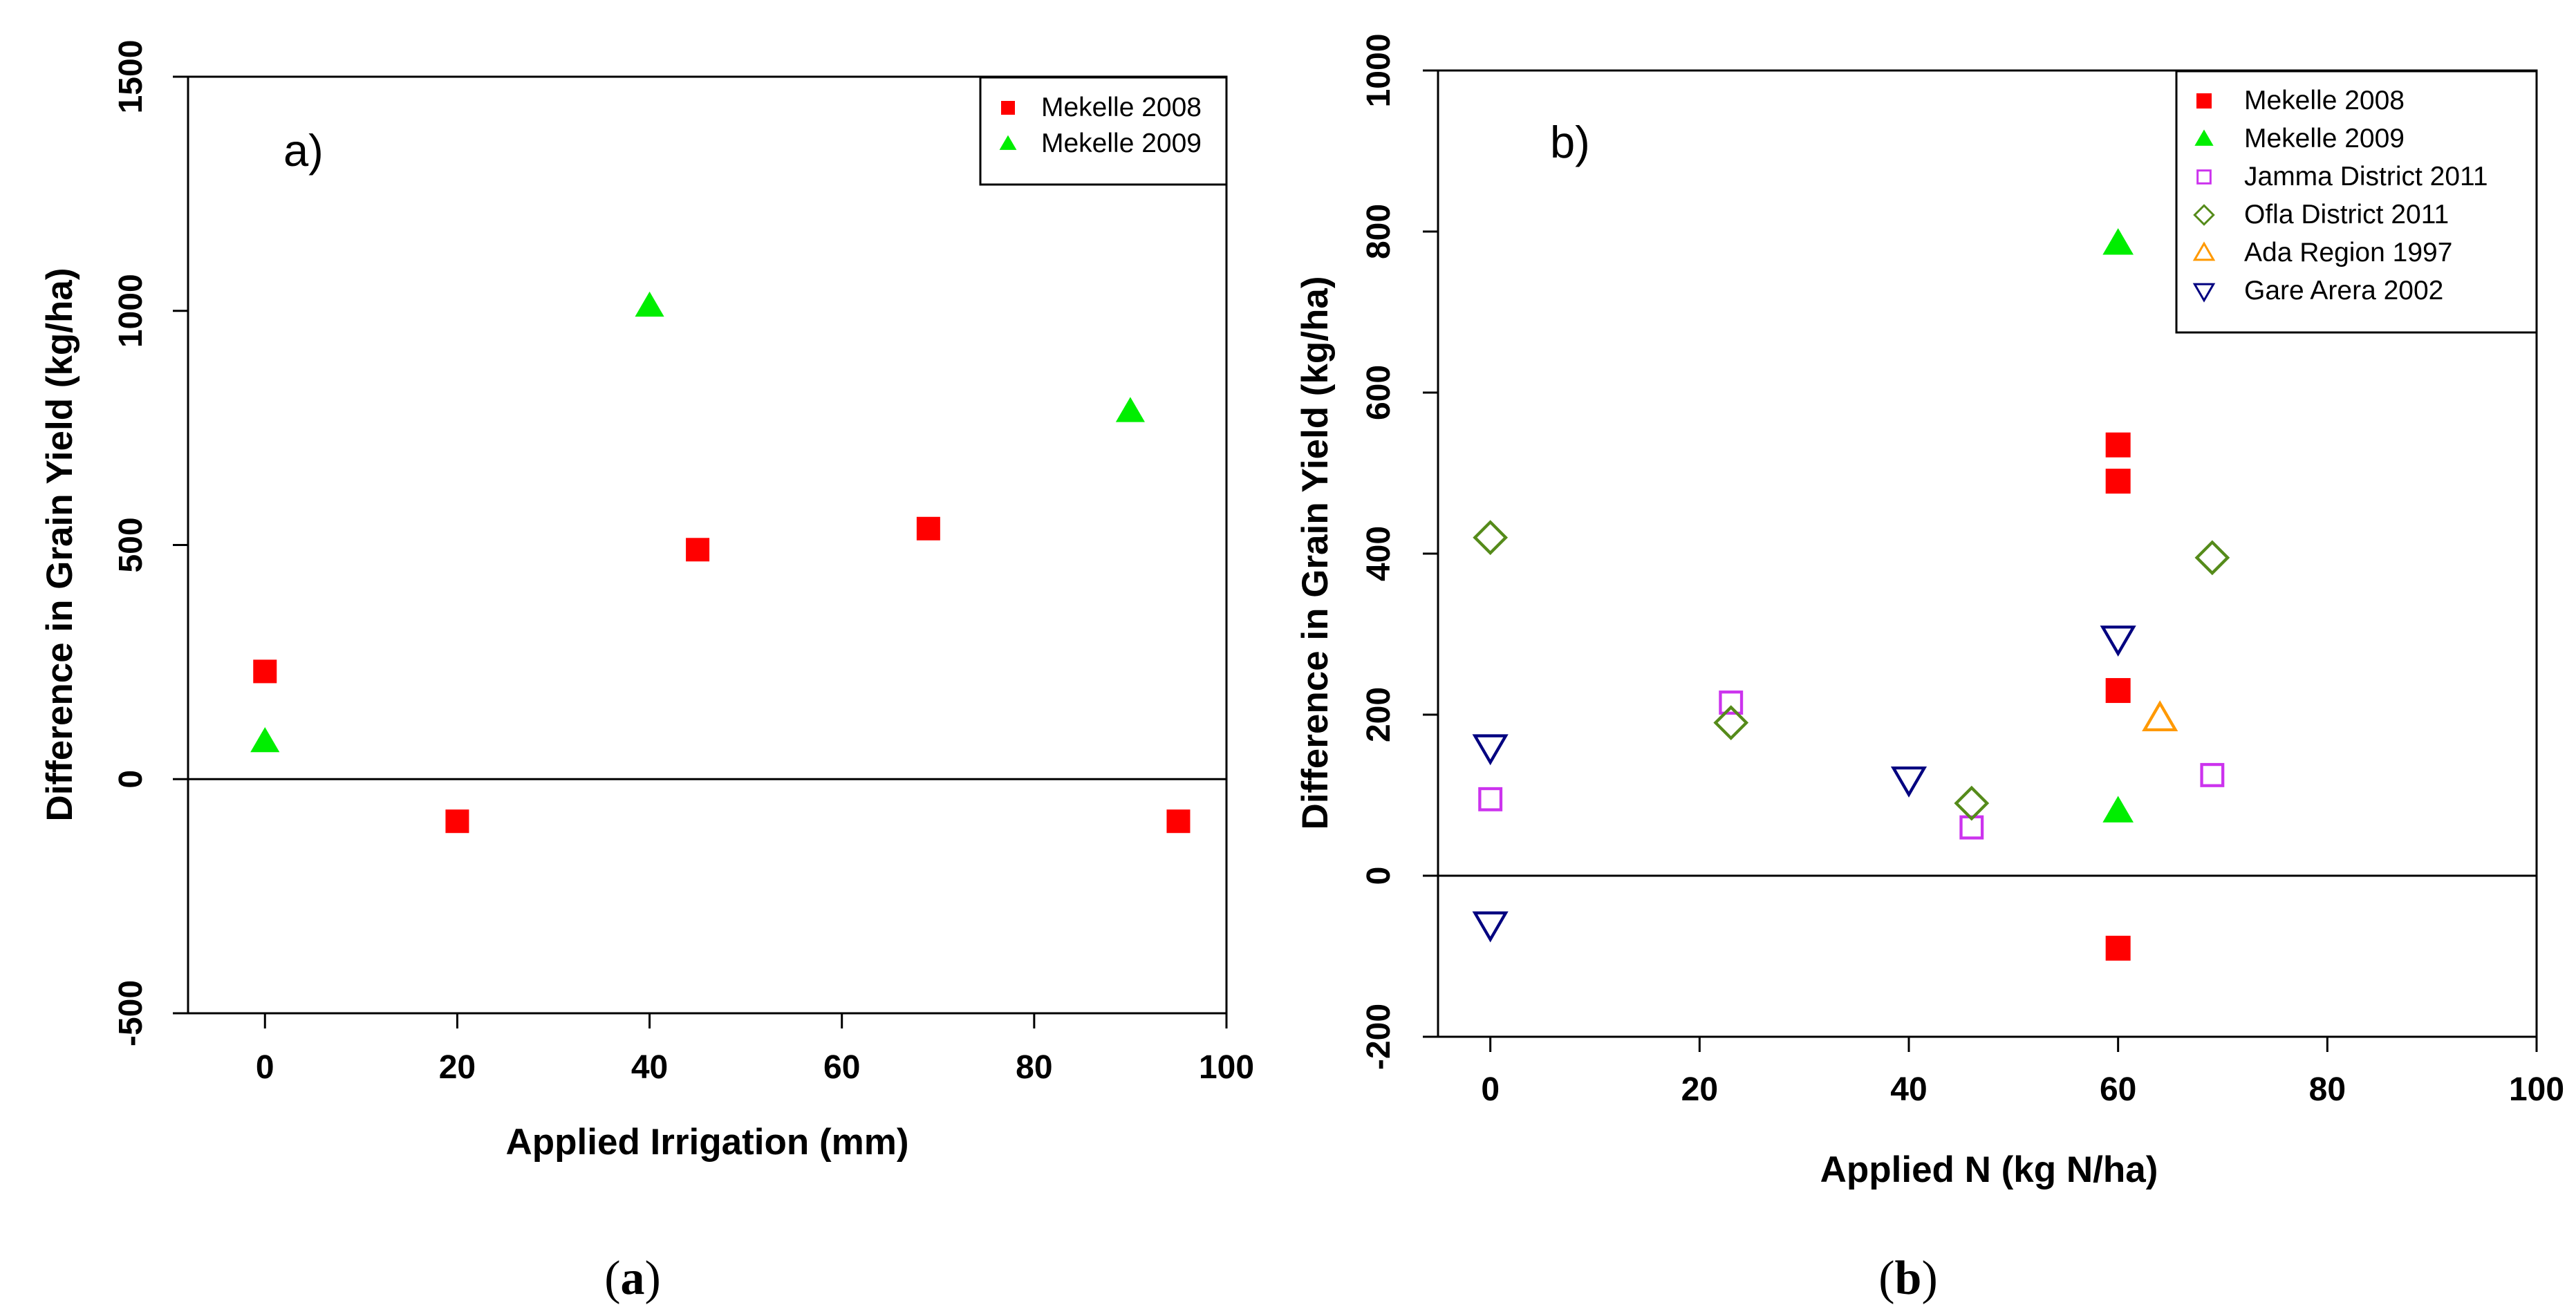  What do you see at coordinates (150, 543) in the screenshot?
I see `panel-a-y-ticks: -500 0 500 1000 1500` at bounding box center [150, 543].